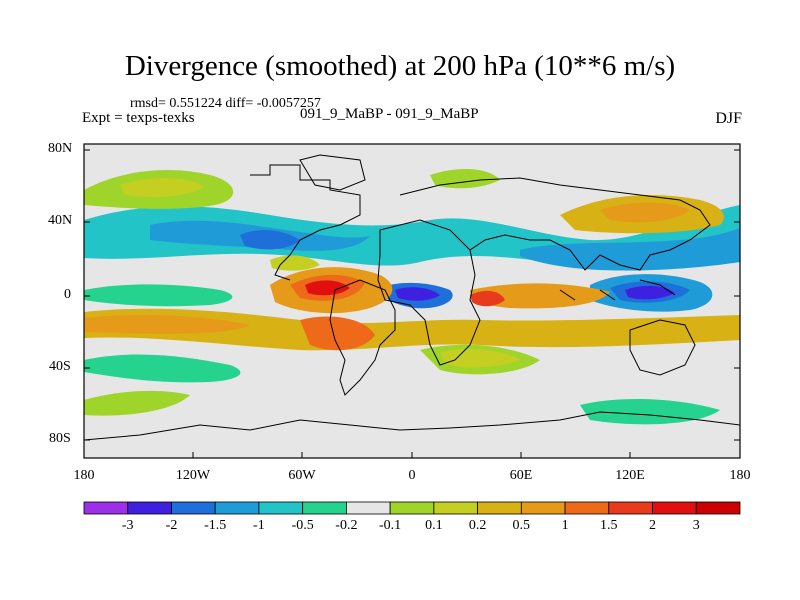 The width and height of the screenshot is (800, 600). What do you see at coordinates (652, 525) in the screenshot?
I see `colorbar-label: 2` at bounding box center [652, 525].